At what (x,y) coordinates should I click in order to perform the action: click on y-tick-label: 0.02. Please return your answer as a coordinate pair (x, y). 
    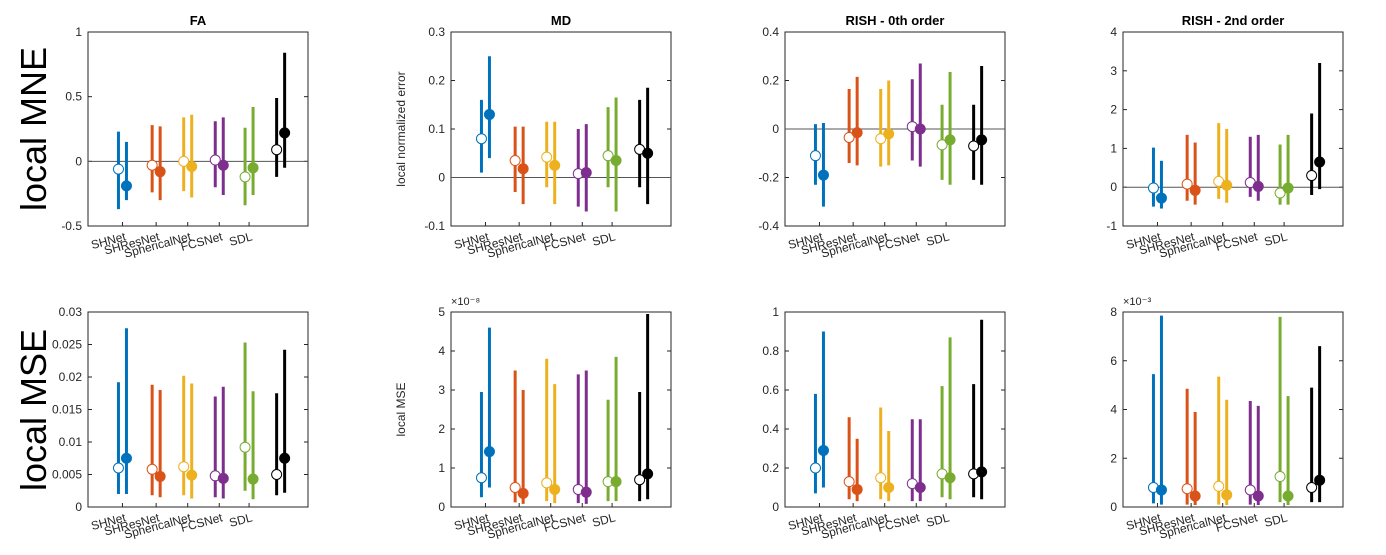
    Looking at the image, I should click on (71, 377).